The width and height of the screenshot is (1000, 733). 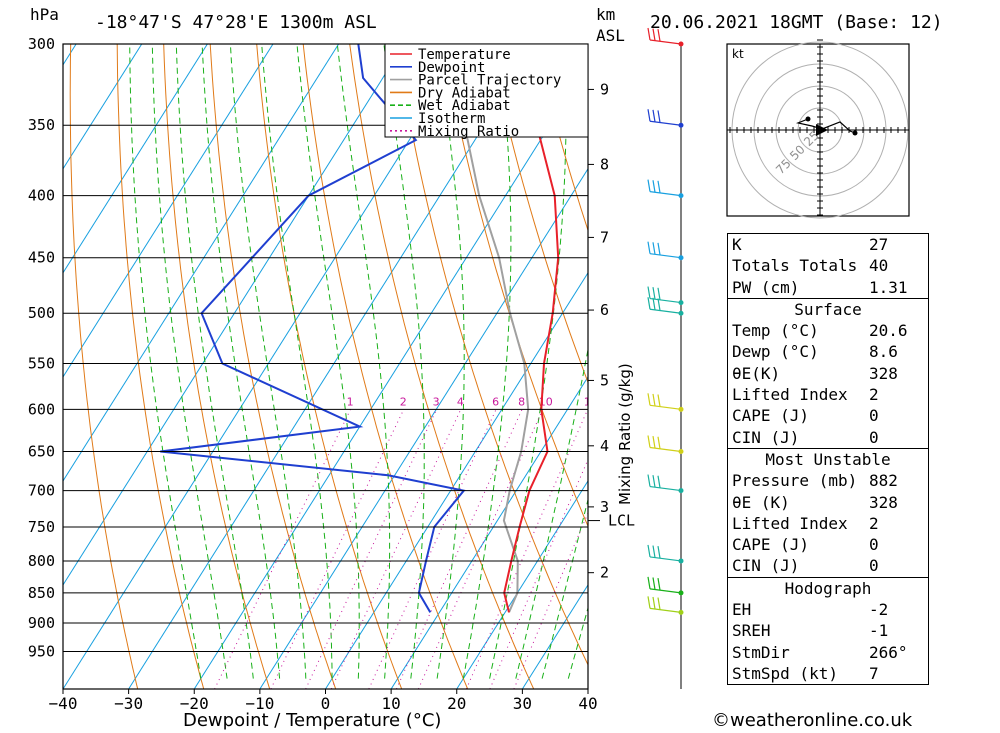 What do you see at coordinates (883, 373) in the screenshot?
I see `index-value: 328` at bounding box center [883, 373].